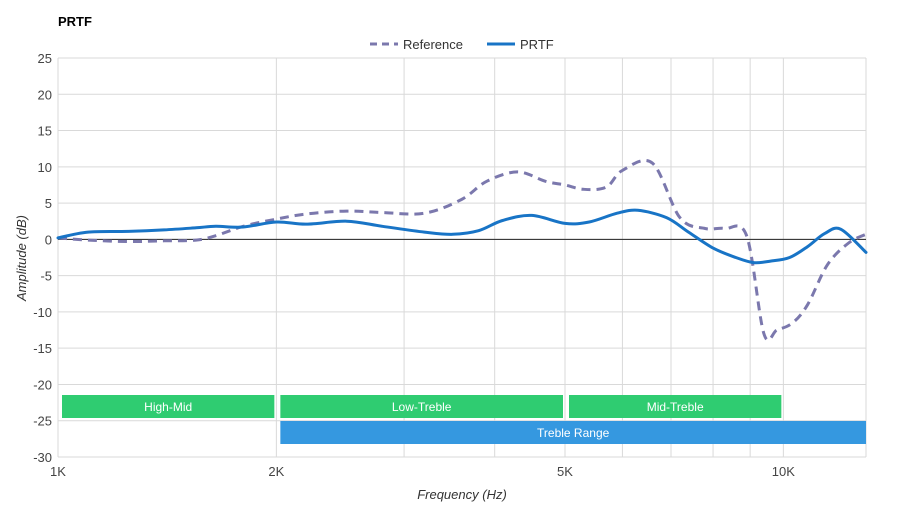 Image resolution: width=900 pixels, height=520 pixels. What do you see at coordinates (42, 312) in the screenshot?
I see `y-tick-label: -10` at bounding box center [42, 312].